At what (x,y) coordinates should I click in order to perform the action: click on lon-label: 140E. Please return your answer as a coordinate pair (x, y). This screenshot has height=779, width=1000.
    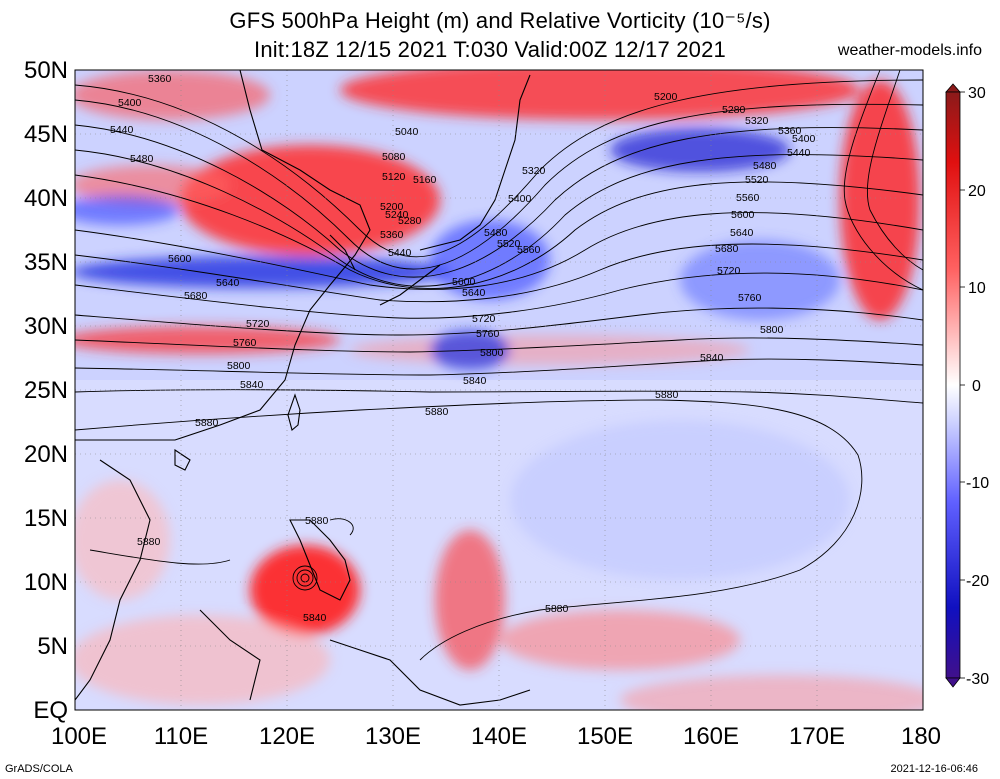
    Looking at the image, I should click on (499, 736).